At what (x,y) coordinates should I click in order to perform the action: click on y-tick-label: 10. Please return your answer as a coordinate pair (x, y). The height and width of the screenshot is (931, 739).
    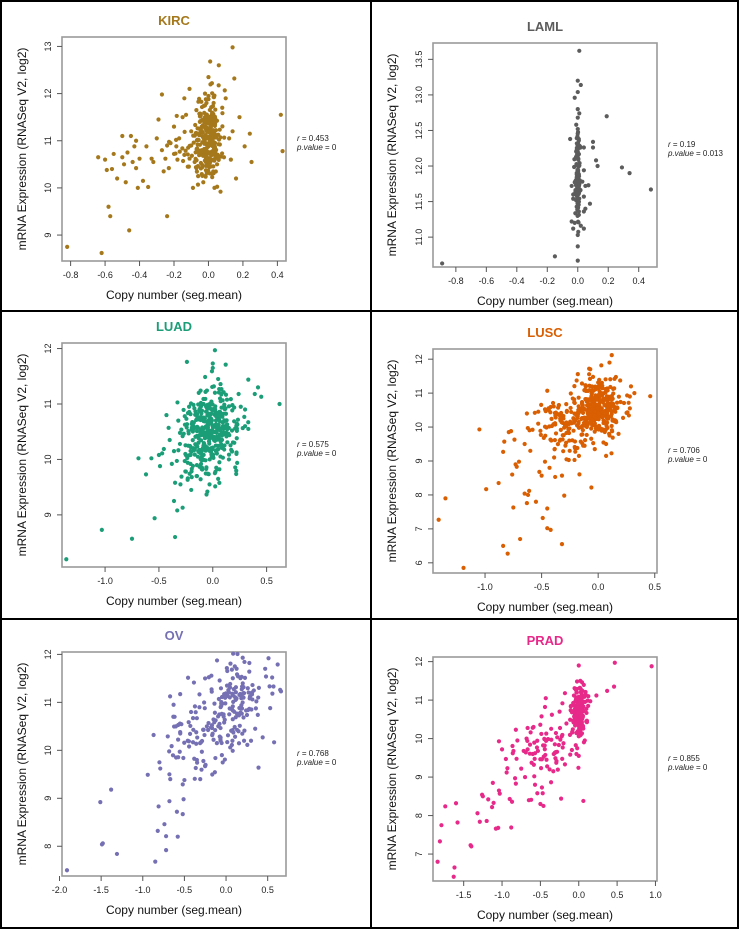
    Looking at the image, I should click on (419, 427).